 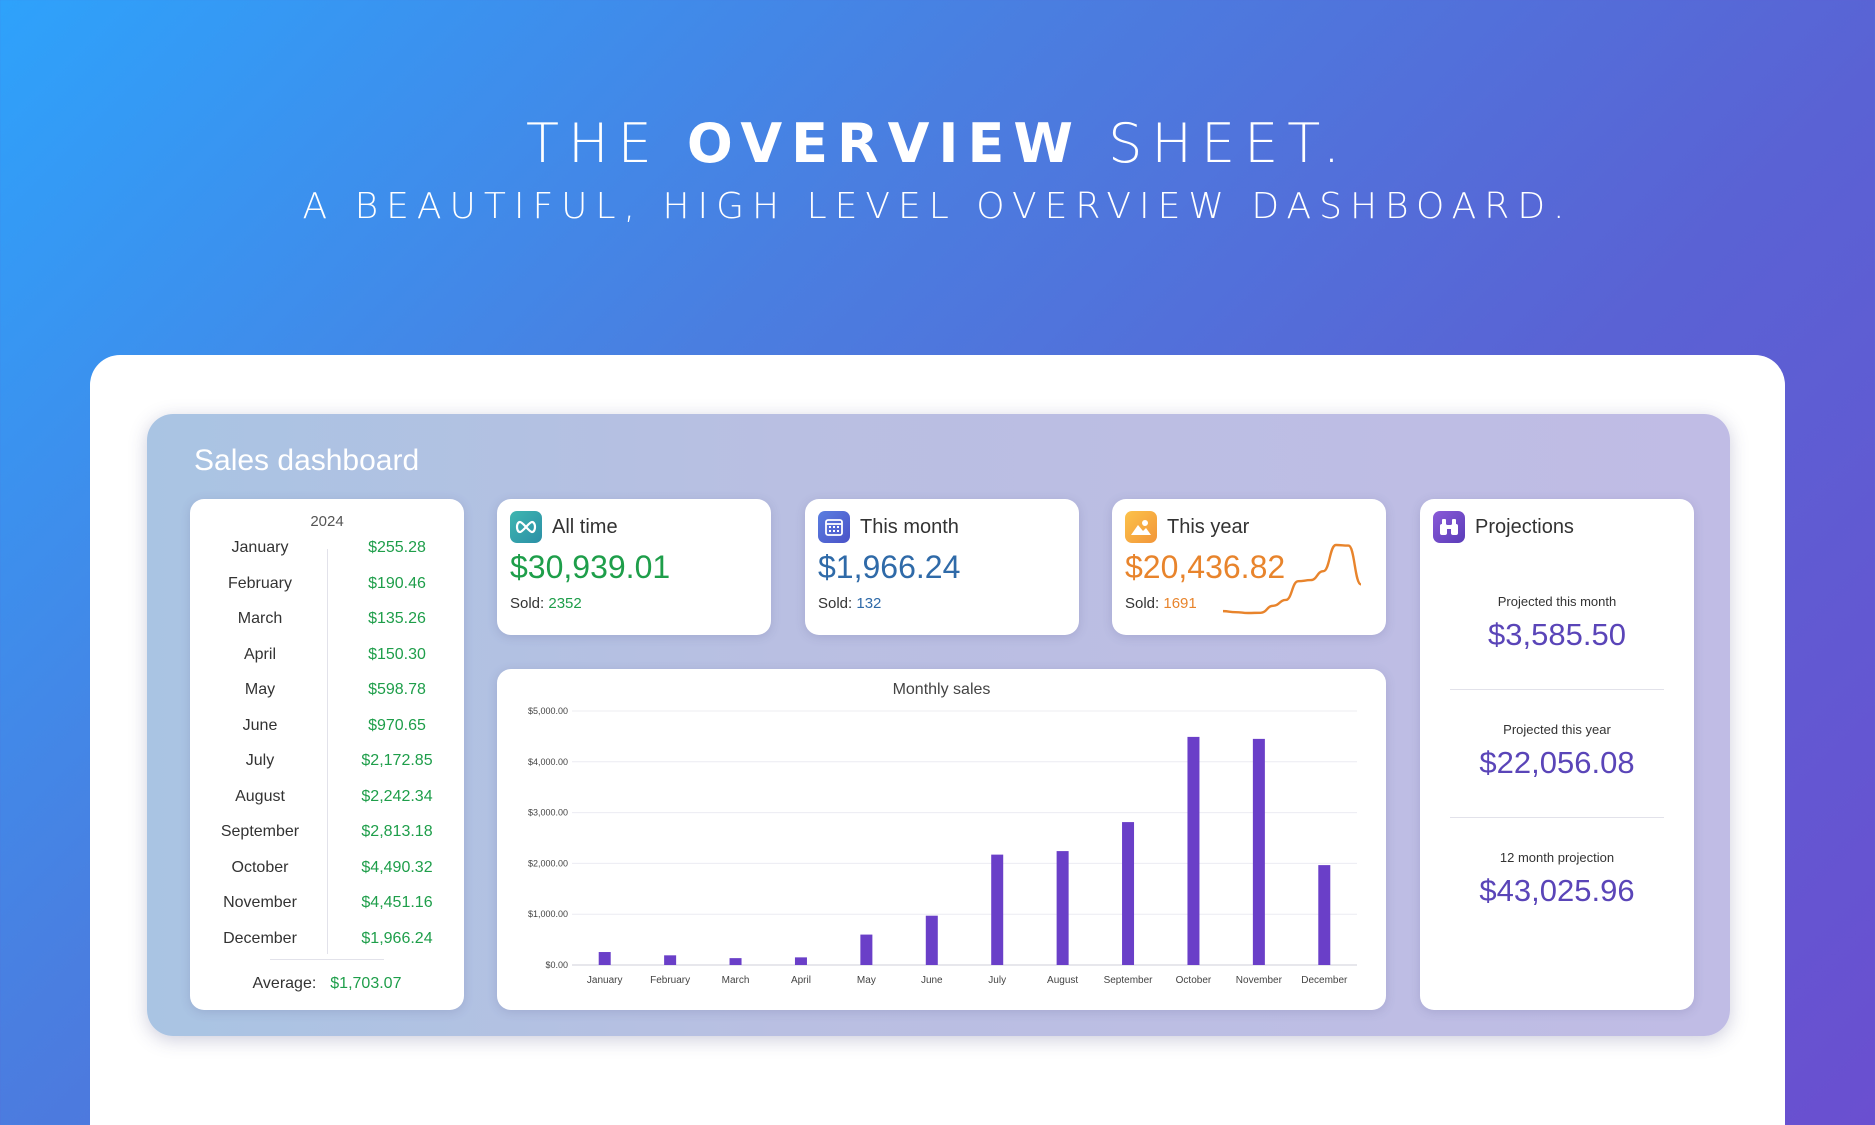 I want to click on column-divider, so click(x=327, y=751).